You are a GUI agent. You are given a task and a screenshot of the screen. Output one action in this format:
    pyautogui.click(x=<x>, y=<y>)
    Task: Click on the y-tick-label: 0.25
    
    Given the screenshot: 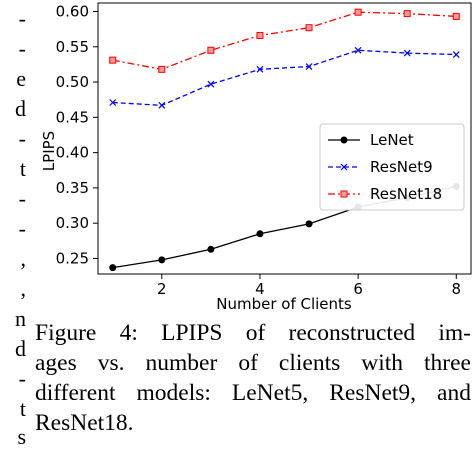 What is the action you would take?
    pyautogui.click(x=72, y=258)
    